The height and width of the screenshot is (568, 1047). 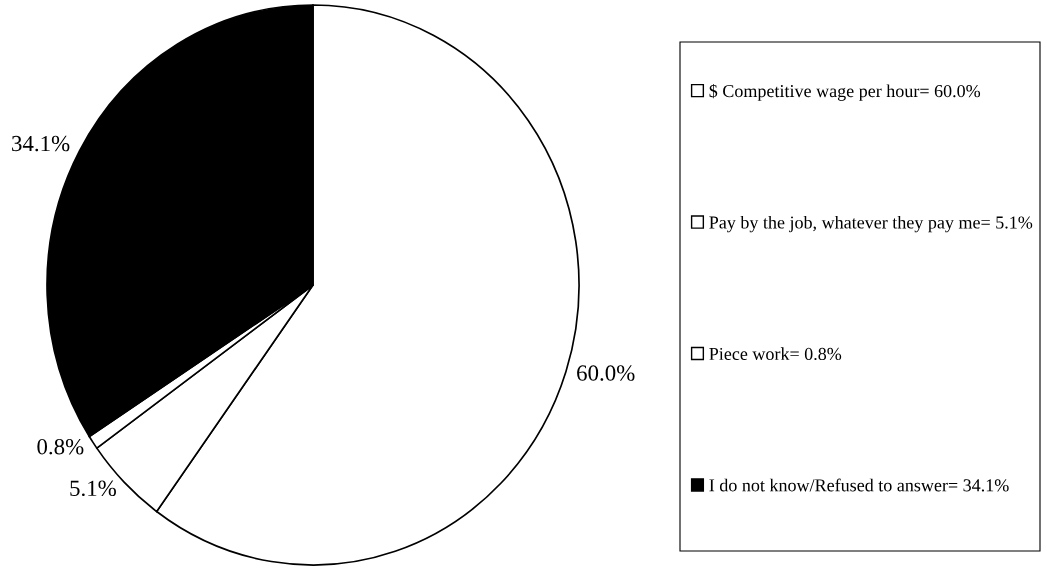 What do you see at coordinates (93, 488) in the screenshot?
I see `data-label: 5.1%` at bounding box center [93, 488].